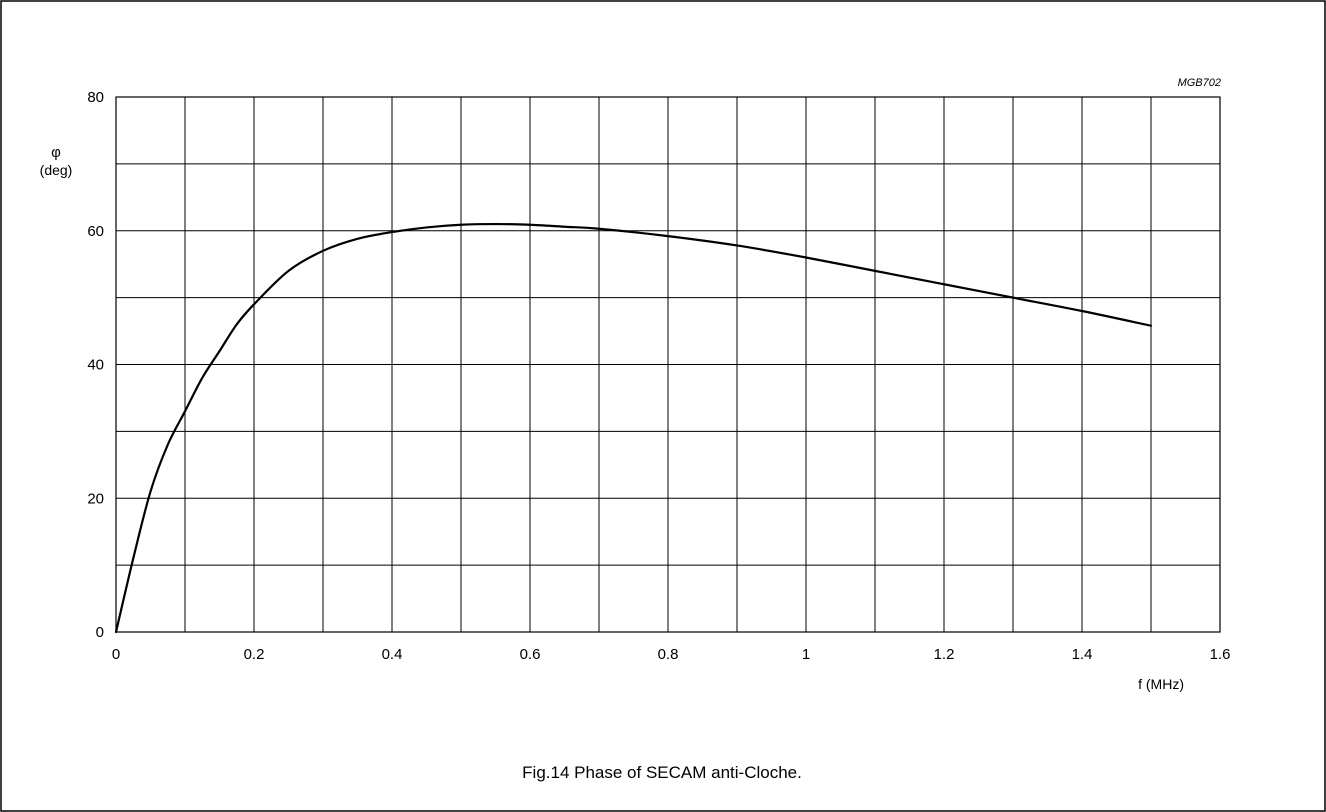 Image resolution: width=1326 pixels, height=812 pixels. I want to click on x-tick-label: 0.8, so click(668, 654).